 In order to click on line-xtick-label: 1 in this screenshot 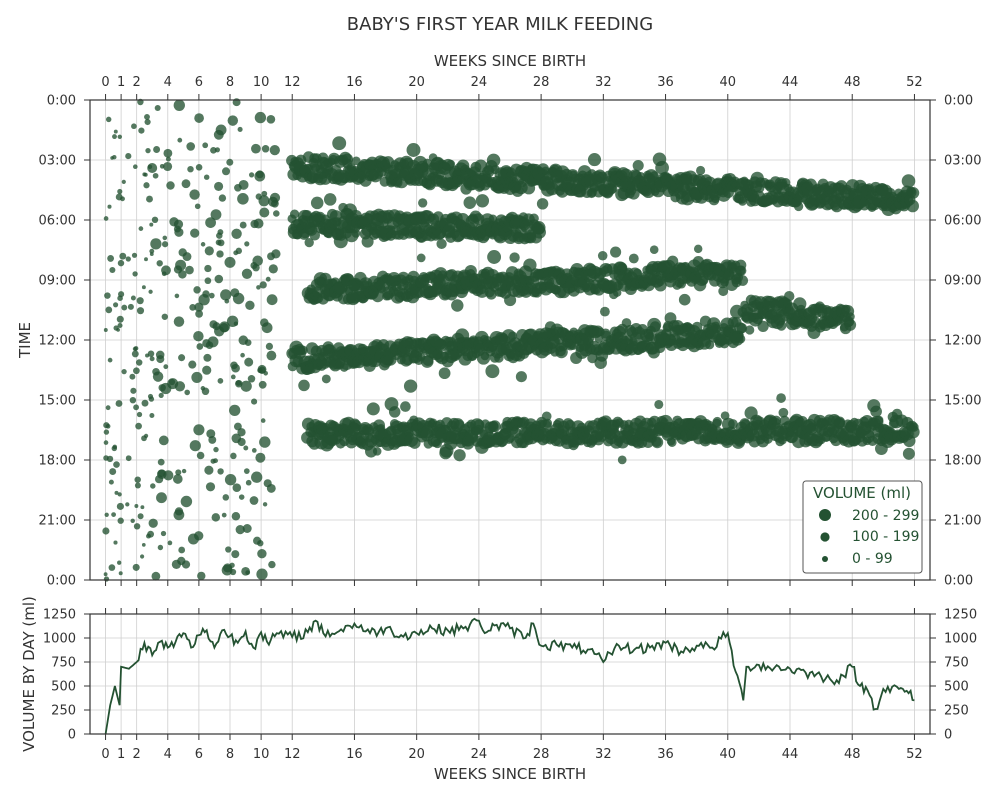, I will do `click(121, 754)`.